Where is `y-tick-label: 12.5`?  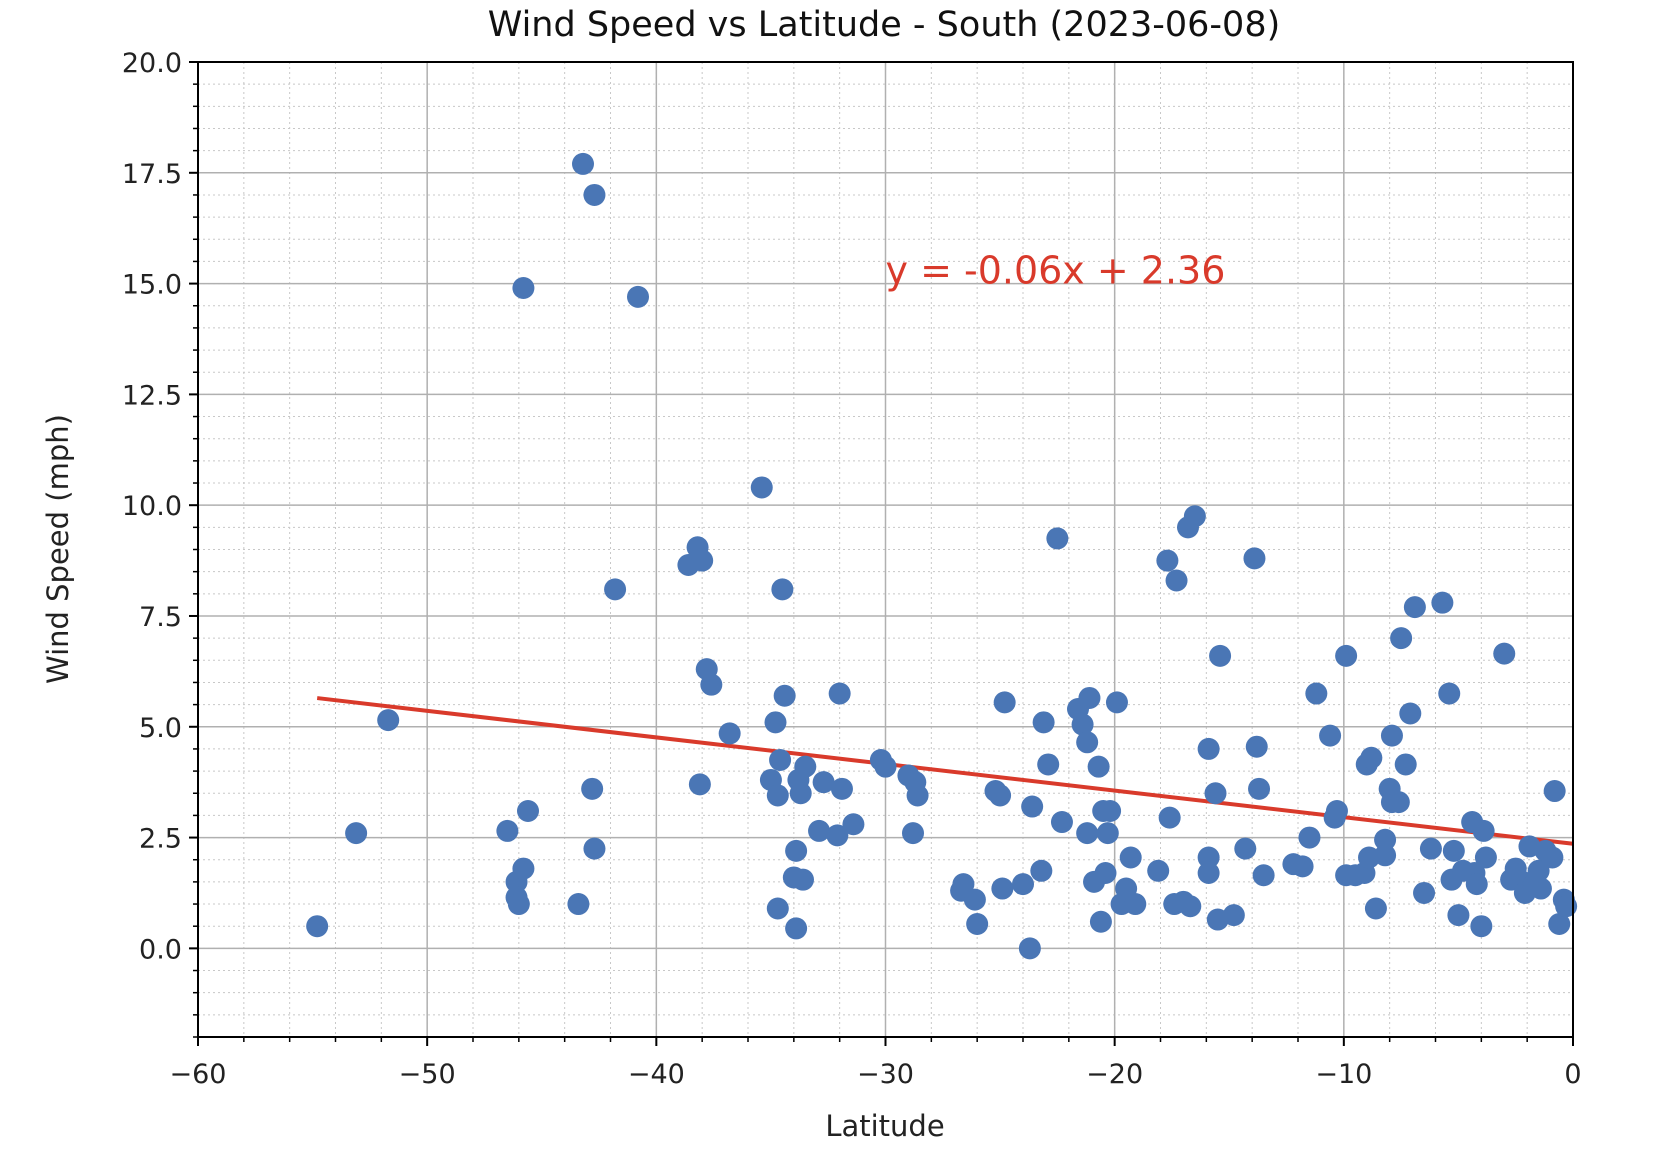 y-tick-label: 12.5 is located at coordinates (152, 395).